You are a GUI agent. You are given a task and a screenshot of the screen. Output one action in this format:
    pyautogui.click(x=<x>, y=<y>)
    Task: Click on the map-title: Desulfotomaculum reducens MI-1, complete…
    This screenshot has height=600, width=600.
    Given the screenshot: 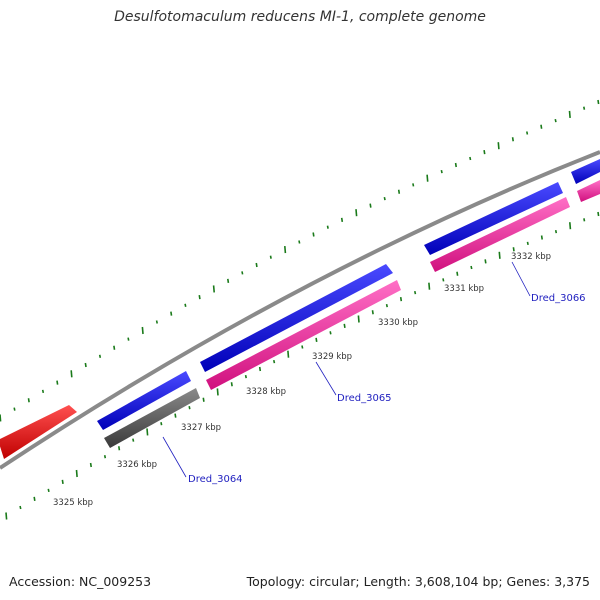 What is the action you would take?
    pyautogui.click(x=300, y=17)
    